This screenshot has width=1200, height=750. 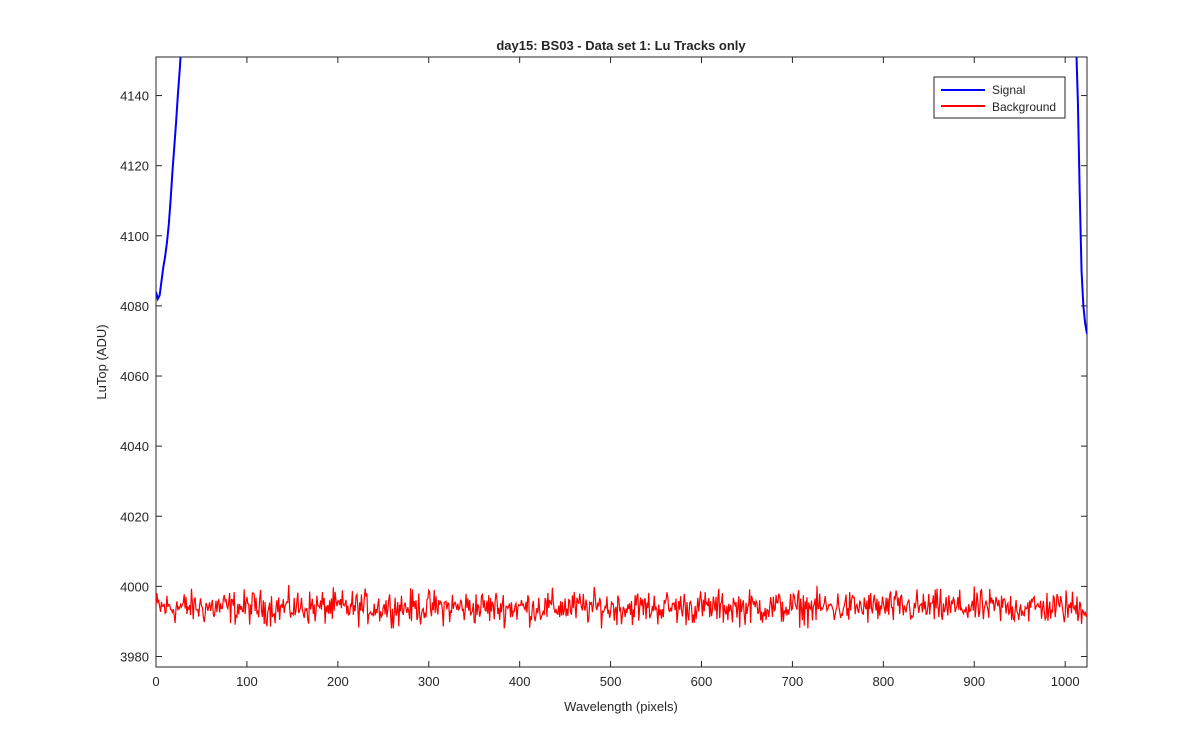 I want to click on x-tick-label: 600, so click(x=702, y=681).